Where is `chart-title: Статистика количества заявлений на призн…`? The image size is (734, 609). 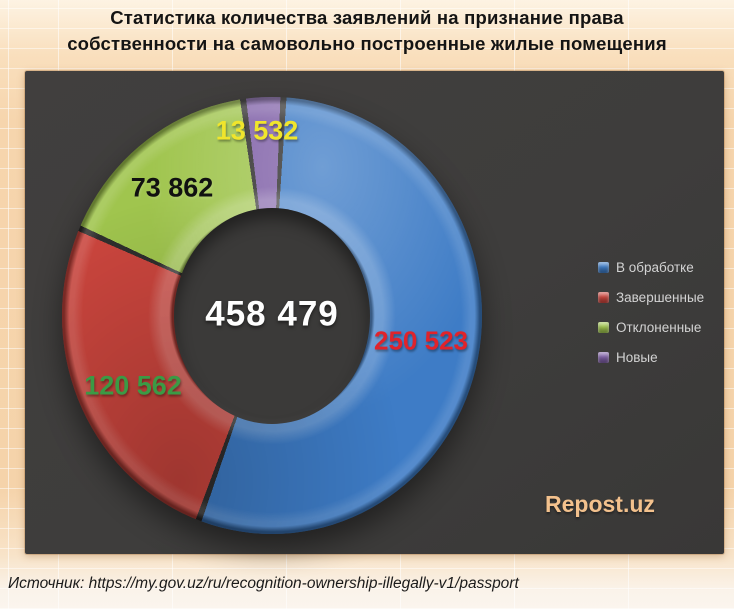 chart-title: Статистика количества заявлений на призн… is located at coordinates (367, 31).